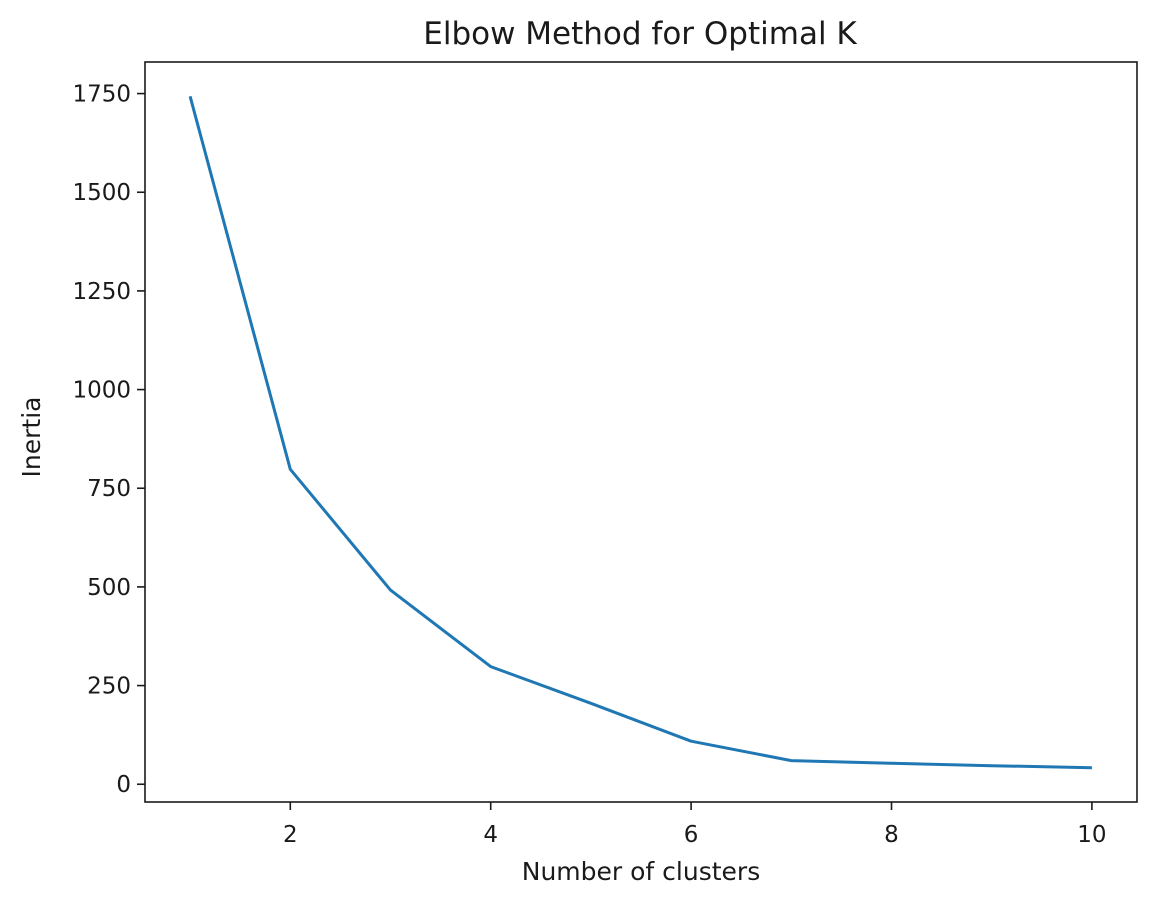  I want to click on x-axis-label: Number of clusters, so click(641, 871).